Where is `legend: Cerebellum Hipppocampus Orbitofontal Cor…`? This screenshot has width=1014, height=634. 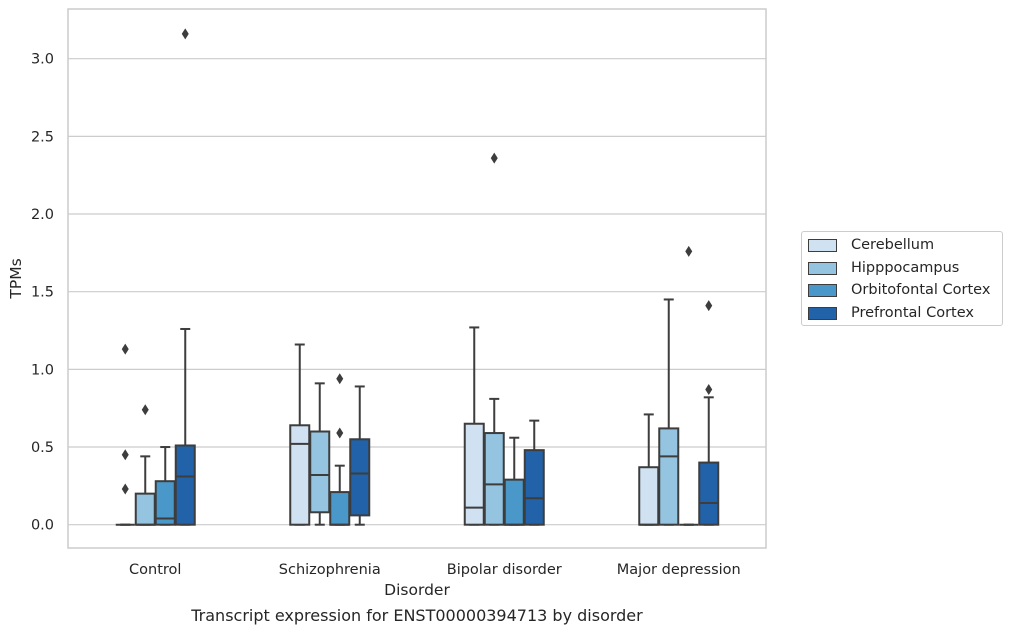 legend: Cerebellum Hipppocampus Orbitofontal Cor… is located at coordinates (902, 278).